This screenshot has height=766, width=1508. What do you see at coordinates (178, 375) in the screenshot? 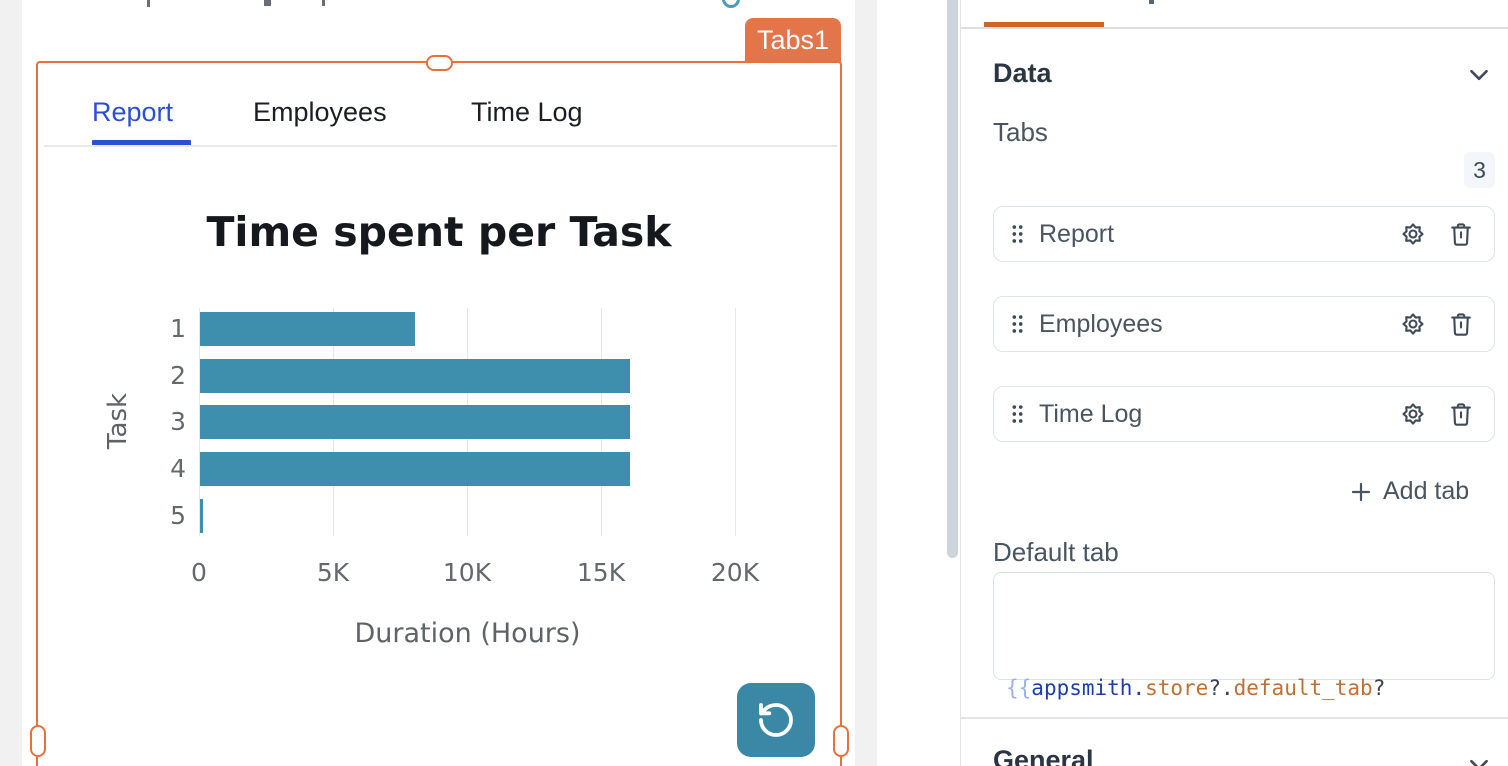
I see `y-tick-label: 2` at bounding box center [178, 375].